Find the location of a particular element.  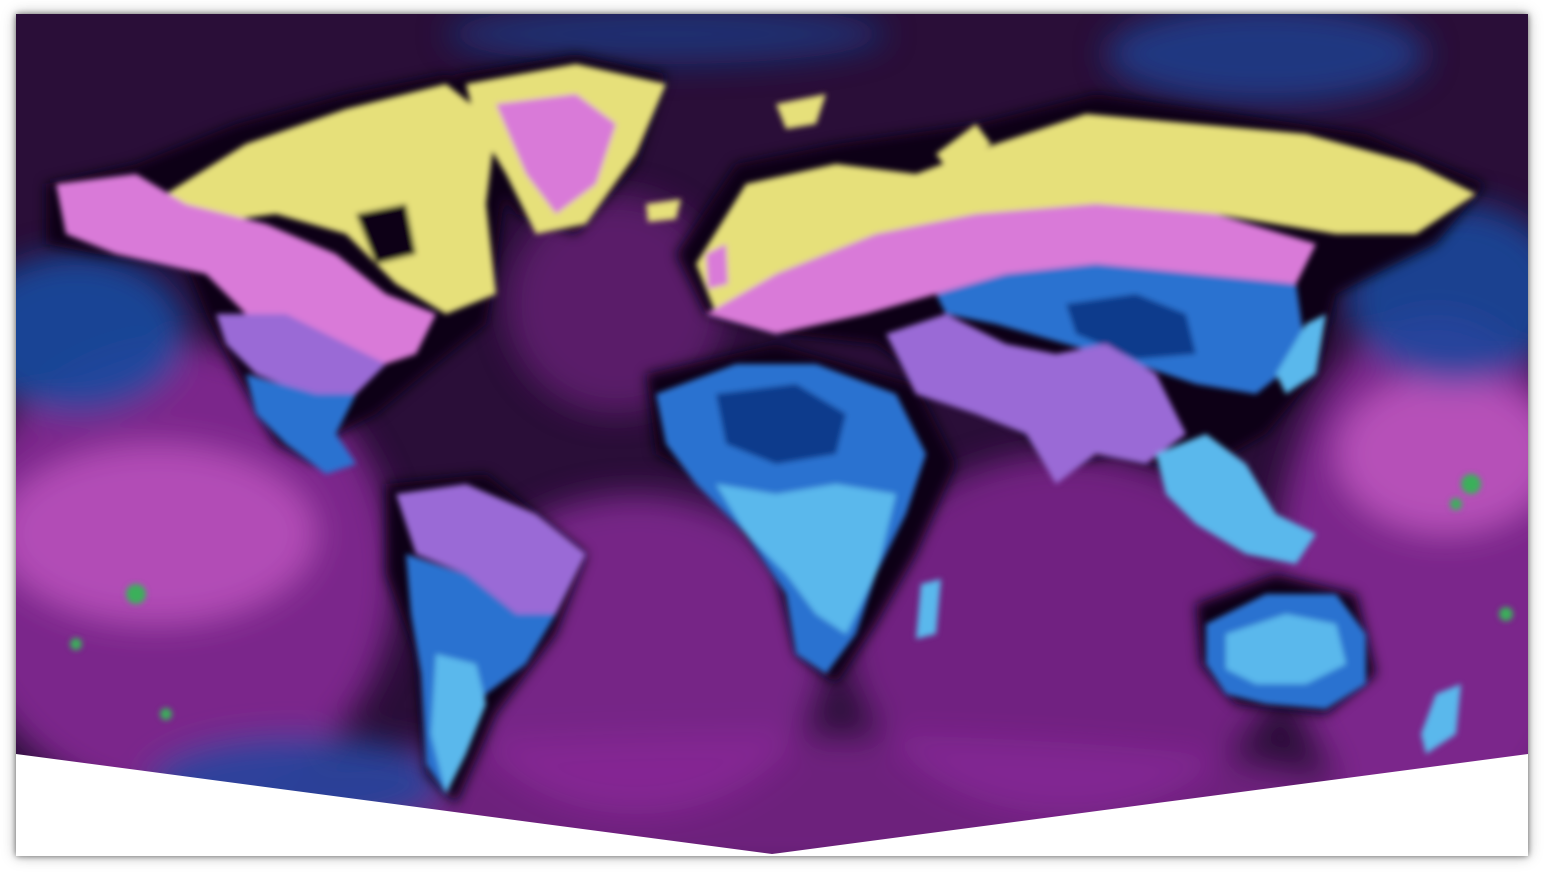

north-america-pink is located at coordinates (246, 274).